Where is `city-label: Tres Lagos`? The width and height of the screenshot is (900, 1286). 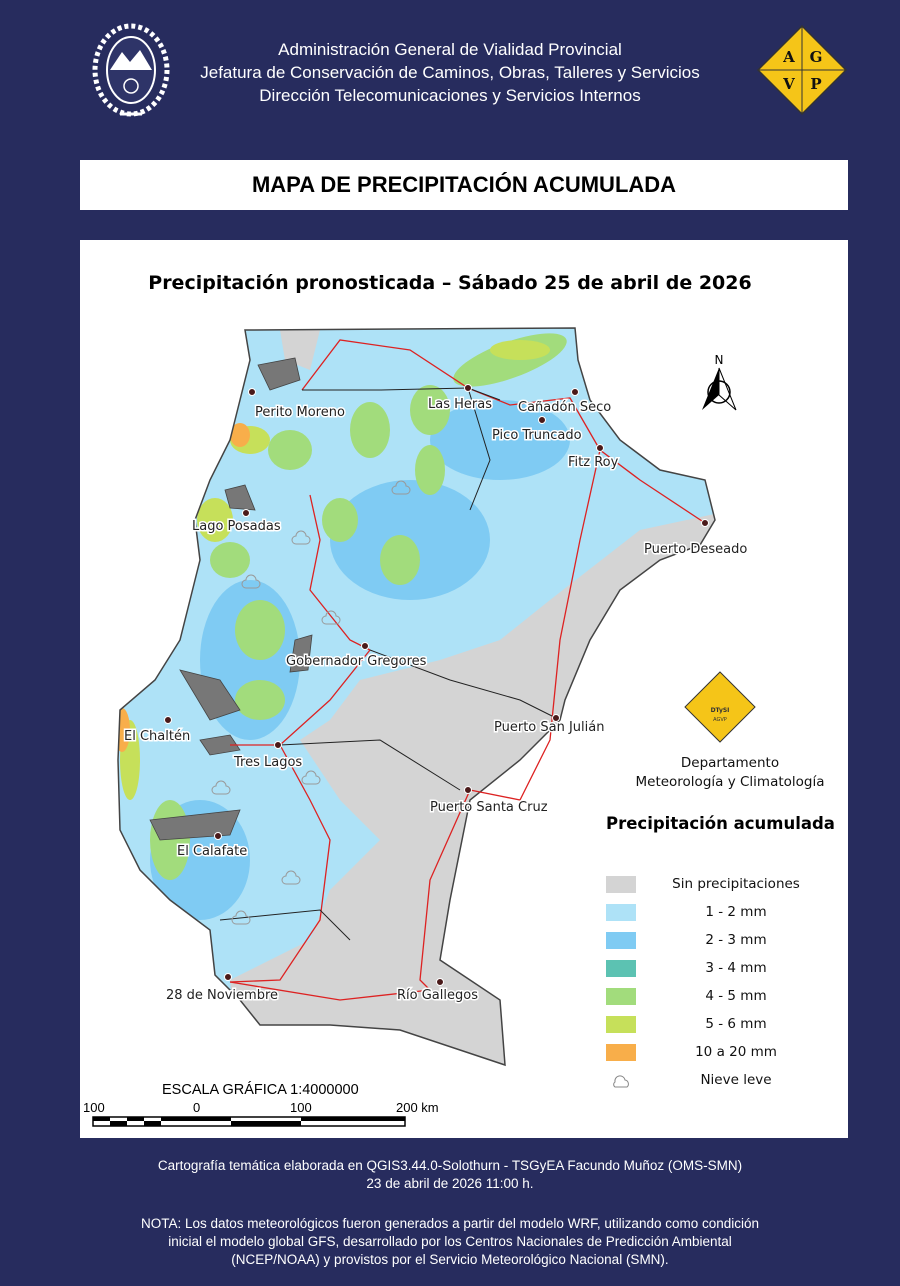 city-label: Tres Lagos is located at coordinates (267, 762).